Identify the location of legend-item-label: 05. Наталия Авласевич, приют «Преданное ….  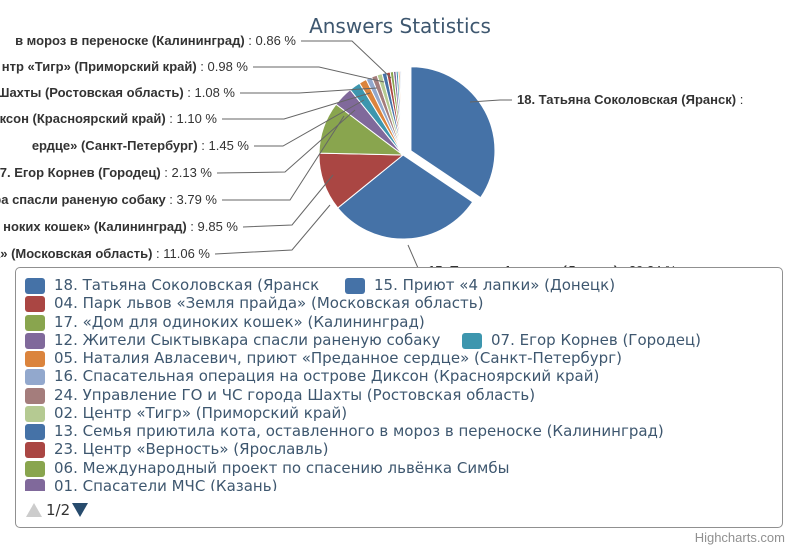
(338, 358).